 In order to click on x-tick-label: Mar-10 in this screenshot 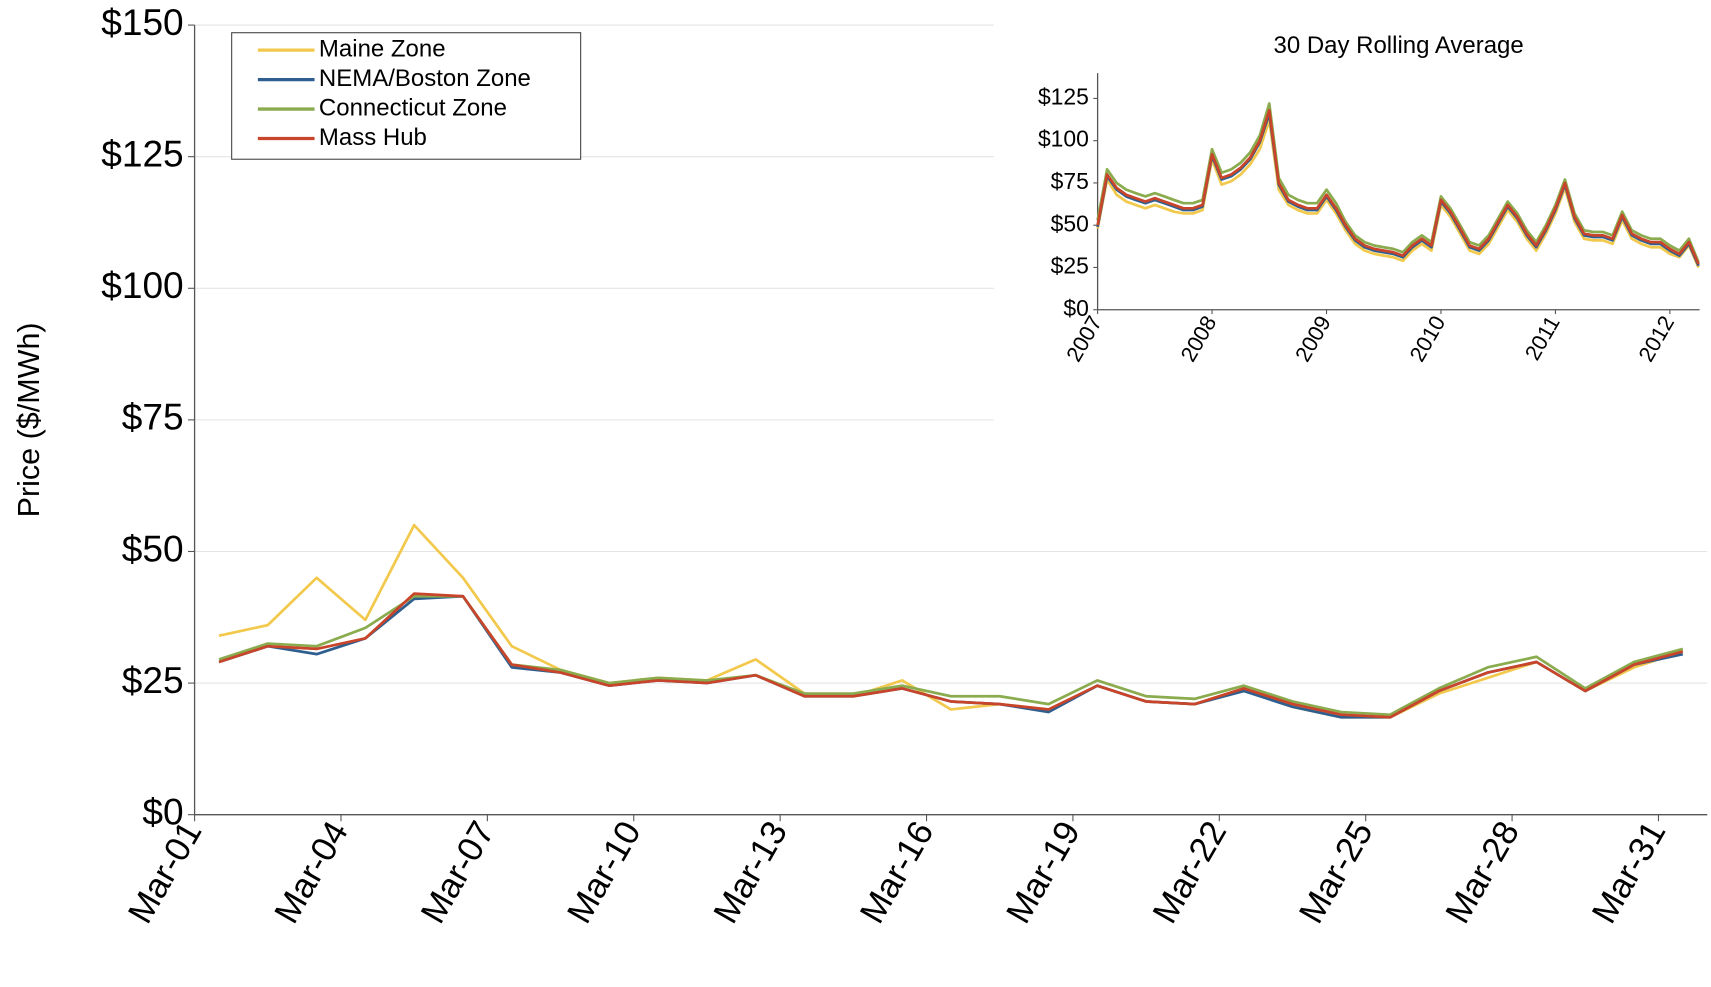, I will do `click(604, 872)`.